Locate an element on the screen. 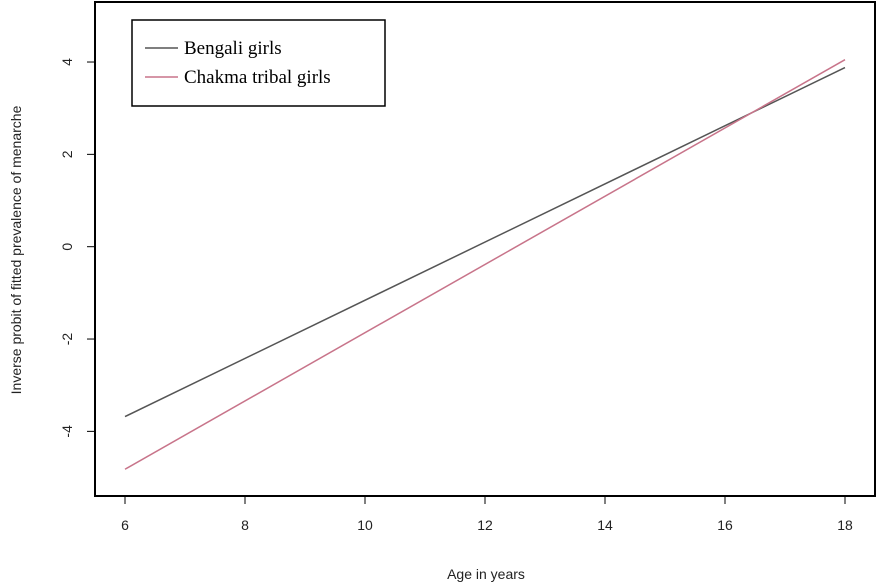 This screenshot has height=587, width=877. x-tick-label: 10 is located at coordinates (365, 525).